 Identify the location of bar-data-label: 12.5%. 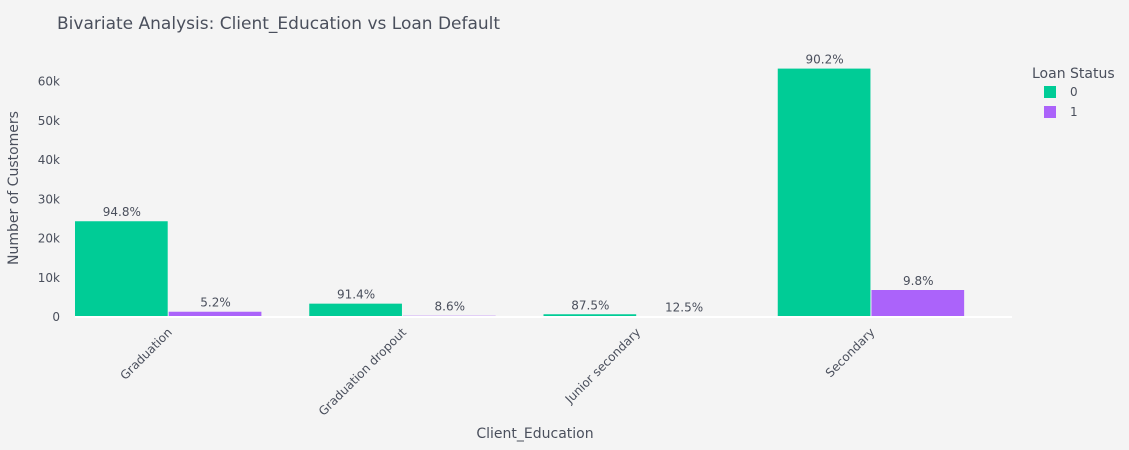
(684, 308).